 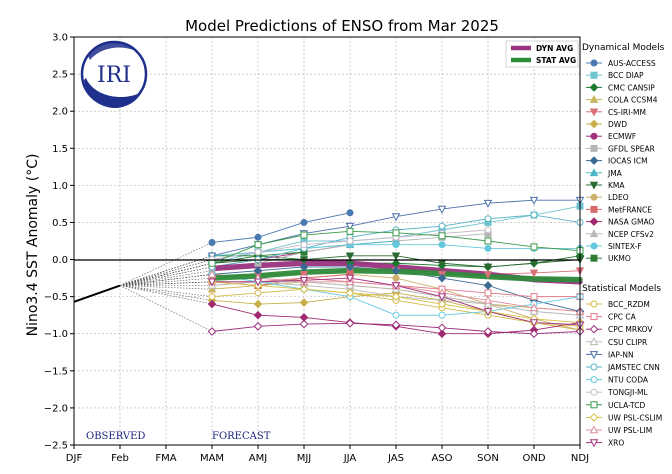 I want to click on legend-label: BCC DIAP, so click(x=626, y=75).